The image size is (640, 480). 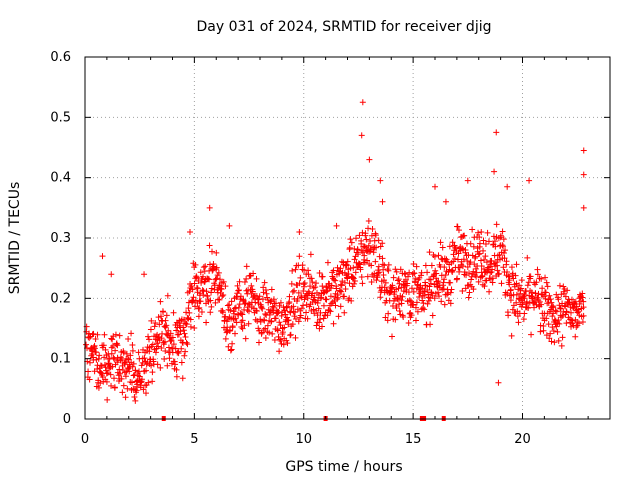 What do you see at coordinates (194, 439) in the screenshot?
I see `x-tick-label: 5` at bounding box center [194, 439].